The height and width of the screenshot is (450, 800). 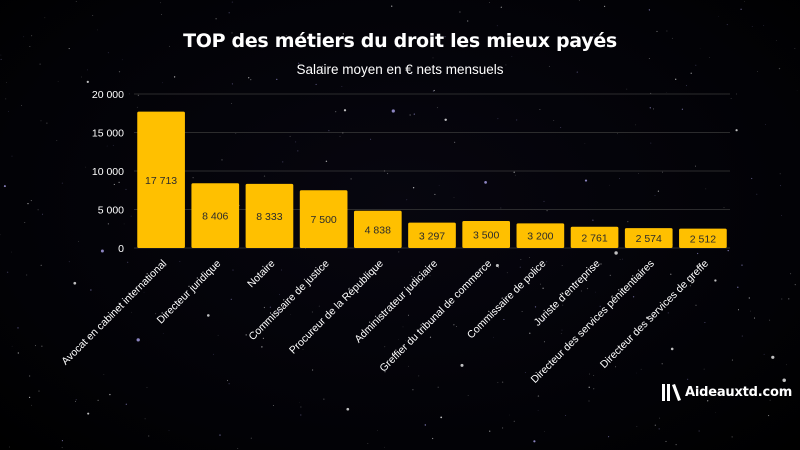 What do you see at coordinates (108, 172) in the screenshot?
I see `y-axis-ticks: 0 5 000 10 000 15 000 20 000` at bounding box center [108, 172].